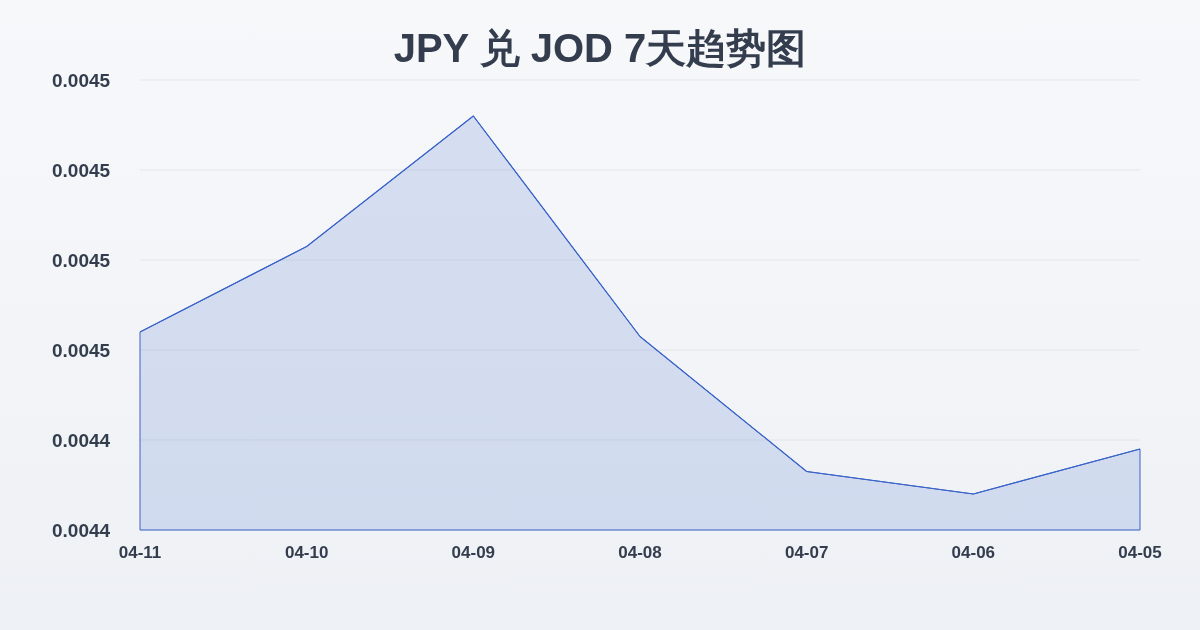 The width and height of the screenshot is (1200, 630). What do you see at coordinates (806, 552) in the screenshot?
I see `x-tick-label: 04-07` at bounding box center [806, 552].